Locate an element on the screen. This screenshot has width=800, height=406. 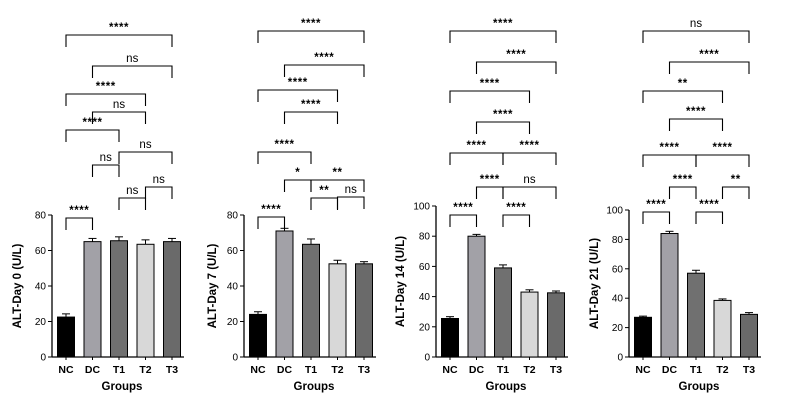
y-axis-label: ALT-Day 21 (U/L) is located at coordinates (595, 283).